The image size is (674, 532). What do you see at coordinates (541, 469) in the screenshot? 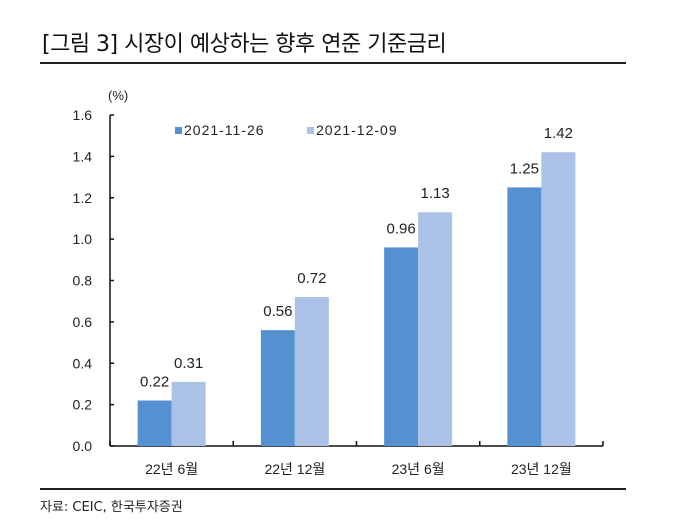
I see `x-tick-label: 23년 12월` at bounding box center [541, 469].